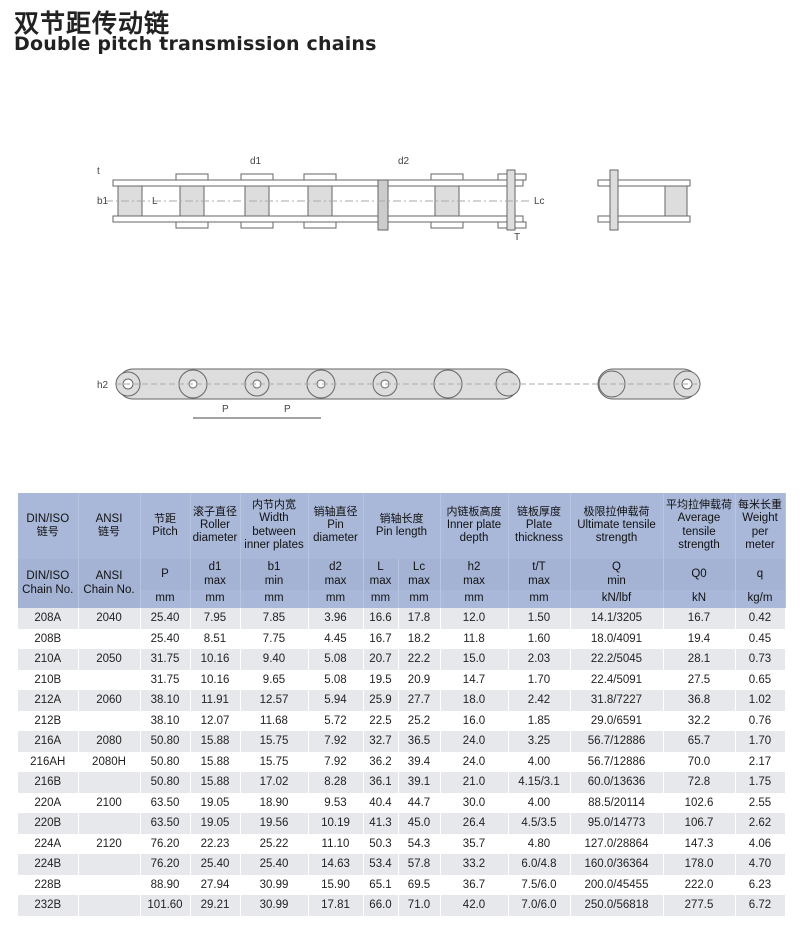 The image size is (800, 927). I want to click on table-cell: 5.94, so click(336, 700).